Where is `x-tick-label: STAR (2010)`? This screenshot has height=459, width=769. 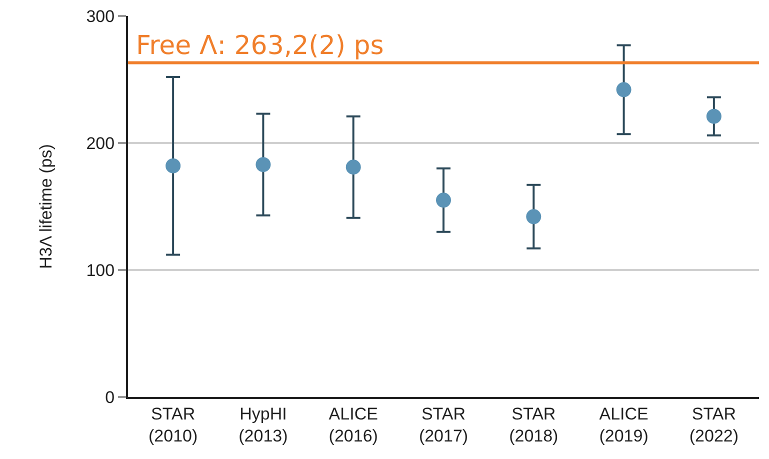
x-tick-label: STAR (2010) is located at coordinates (173, 425).